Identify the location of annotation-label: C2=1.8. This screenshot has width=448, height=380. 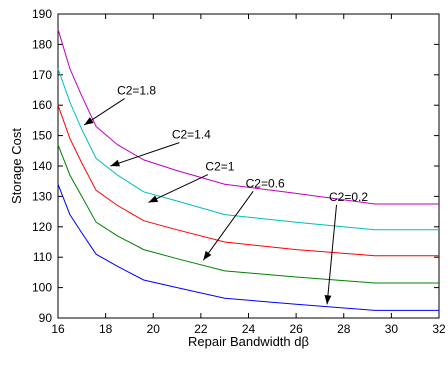
(136, 91).